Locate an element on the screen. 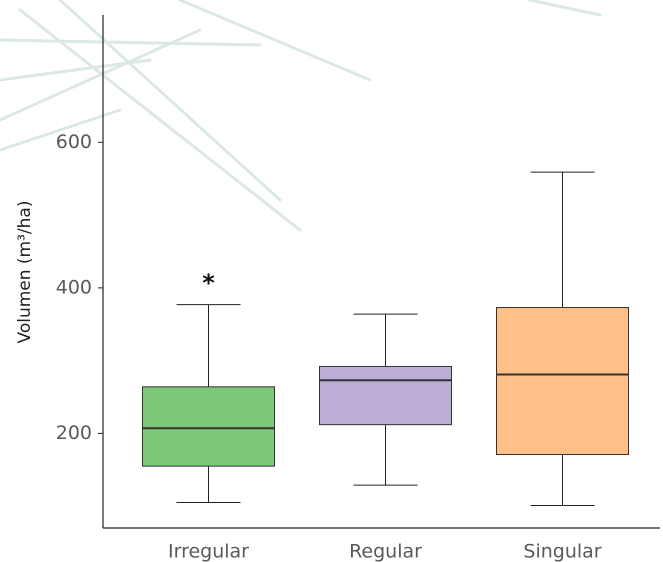  x-tick-label: Irregular is located at coordinates (208, 551).